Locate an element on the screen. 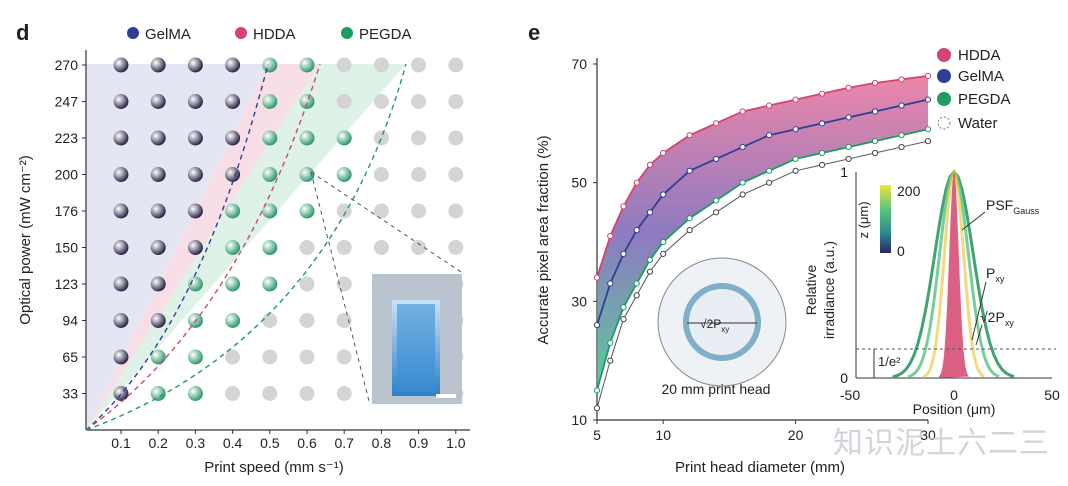 The width and height of the screenshot is (1068, 486). pxy-label: Pxy is located at coordinates (995, 274).